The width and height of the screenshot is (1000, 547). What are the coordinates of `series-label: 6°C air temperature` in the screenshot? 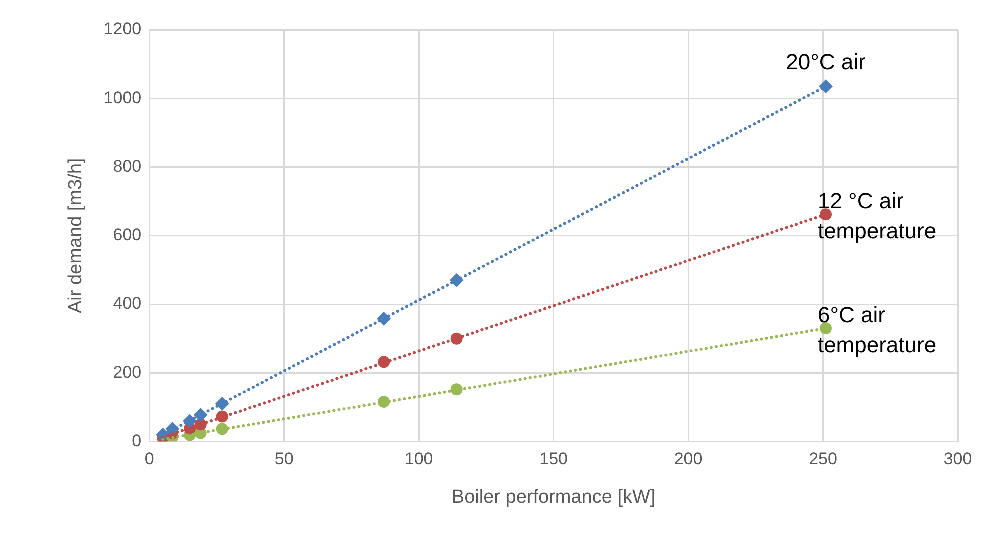 It's located at (877, 330).